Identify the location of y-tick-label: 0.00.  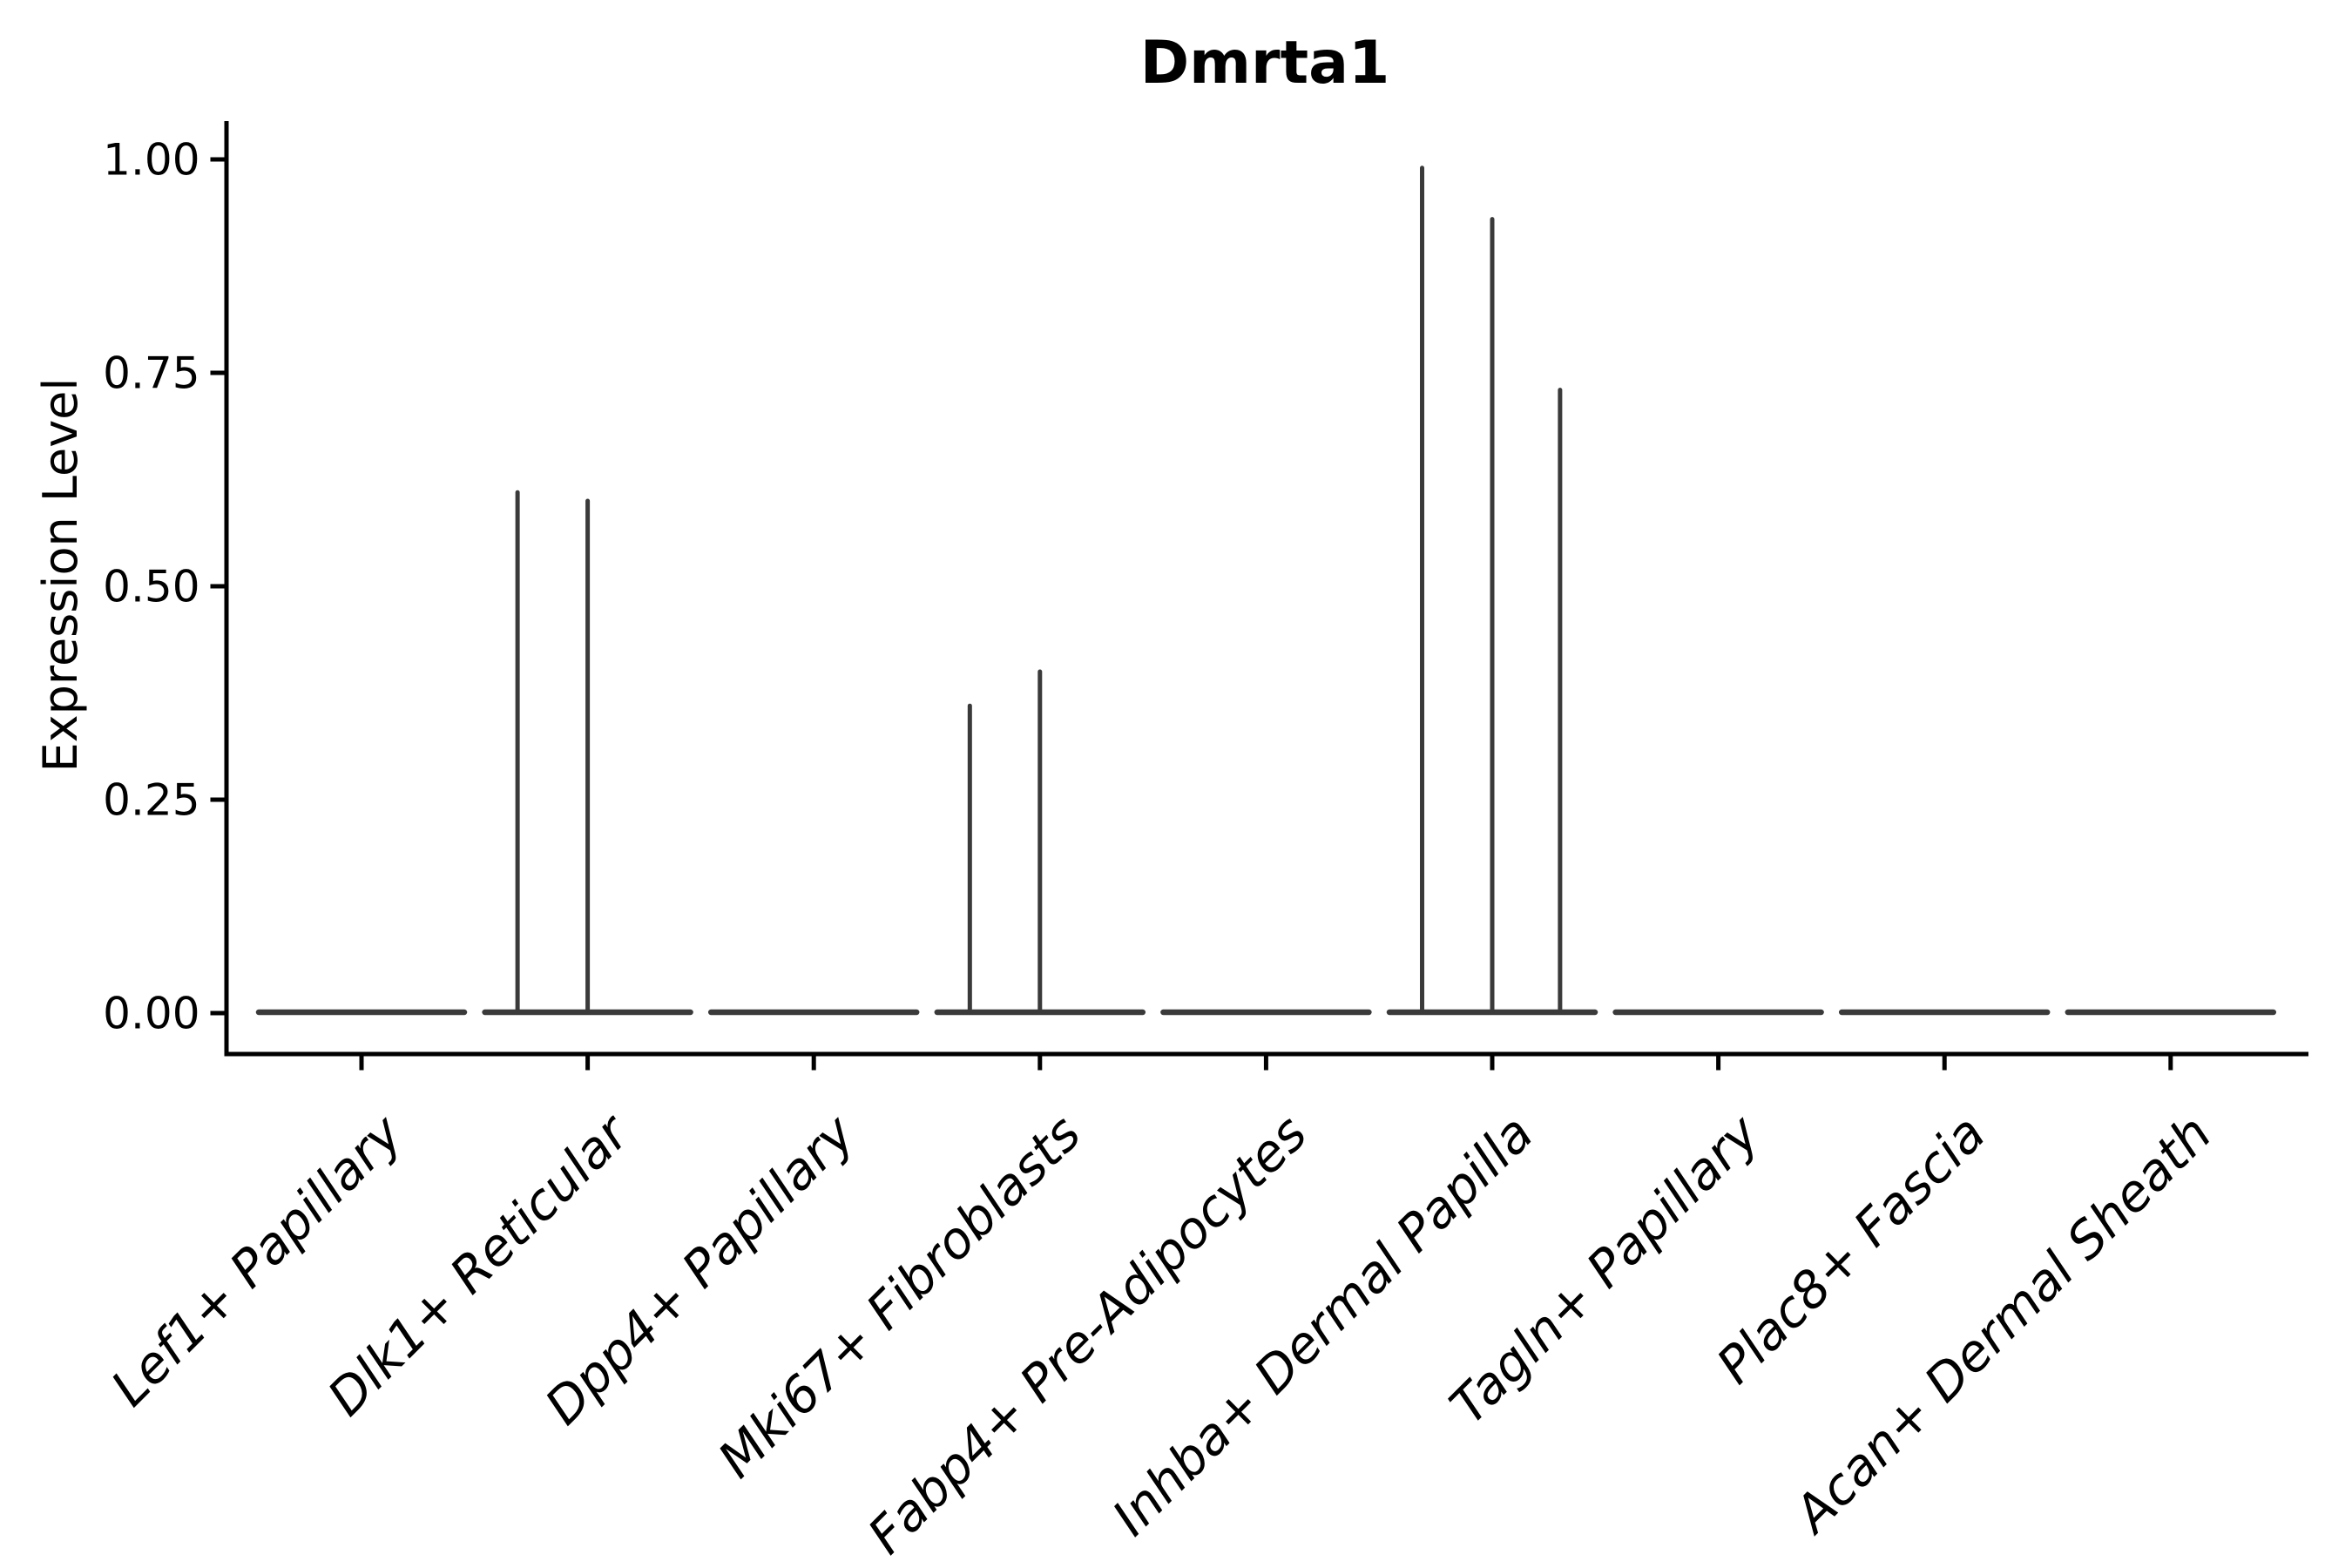
(151, 1014).